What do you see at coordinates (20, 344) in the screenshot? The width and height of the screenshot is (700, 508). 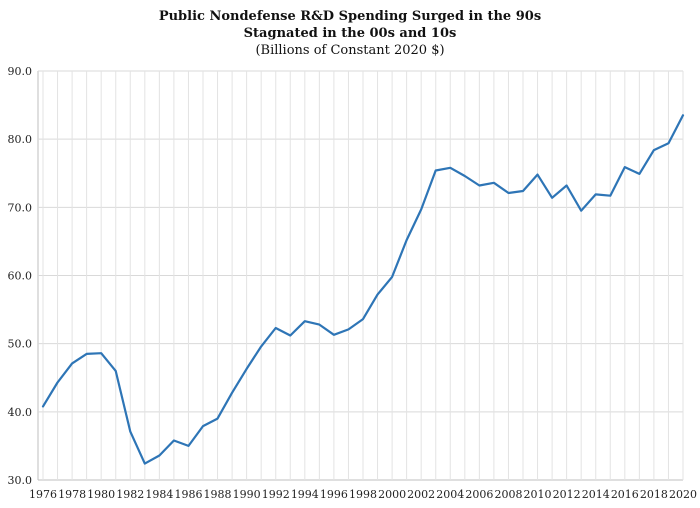 I see `y-tick-label: 50.0` at bounding box center [20, 344].